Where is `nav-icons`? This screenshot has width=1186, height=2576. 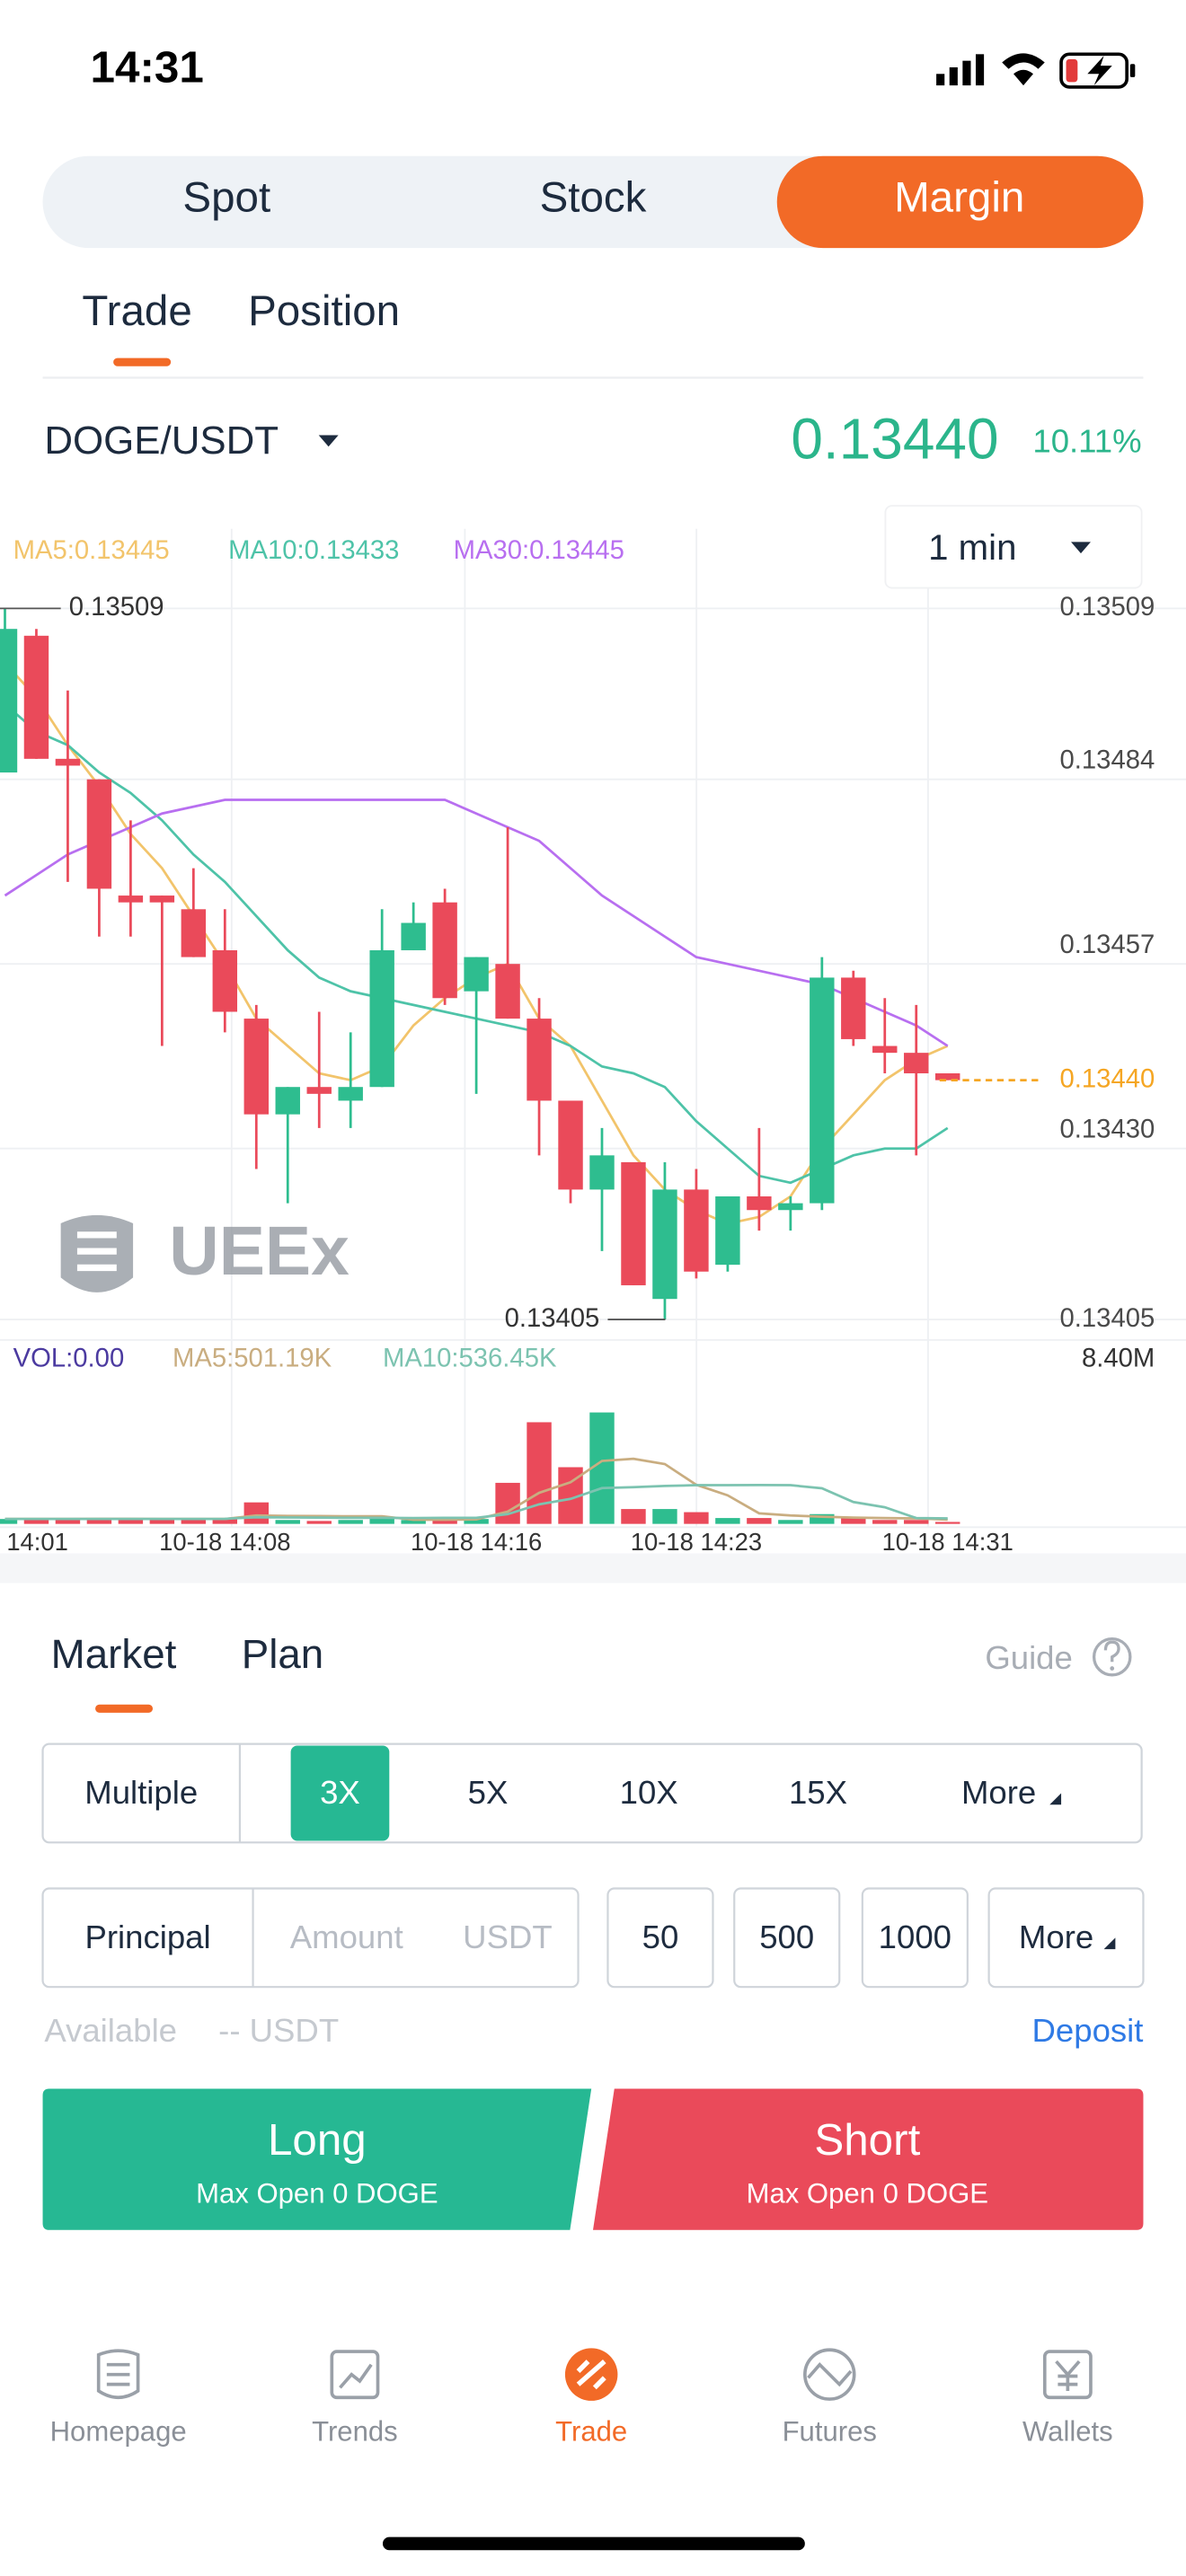
nav-icons is located at coordinates (594, 2374).